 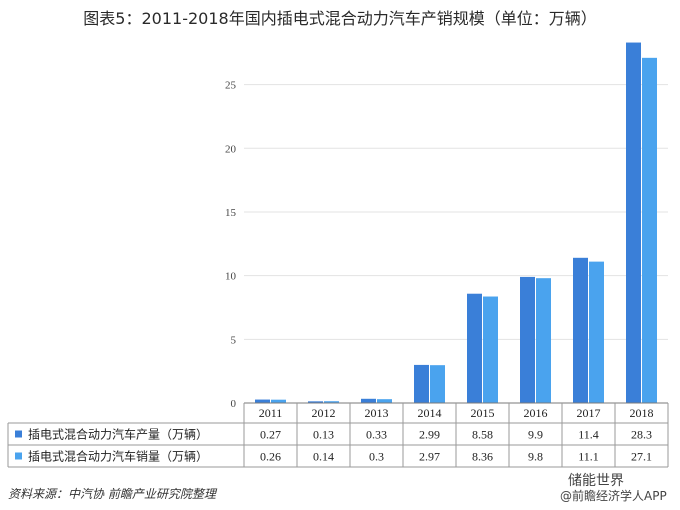 I want to click on data-label-production-2011: 0.27, so click(x=270, y=435).